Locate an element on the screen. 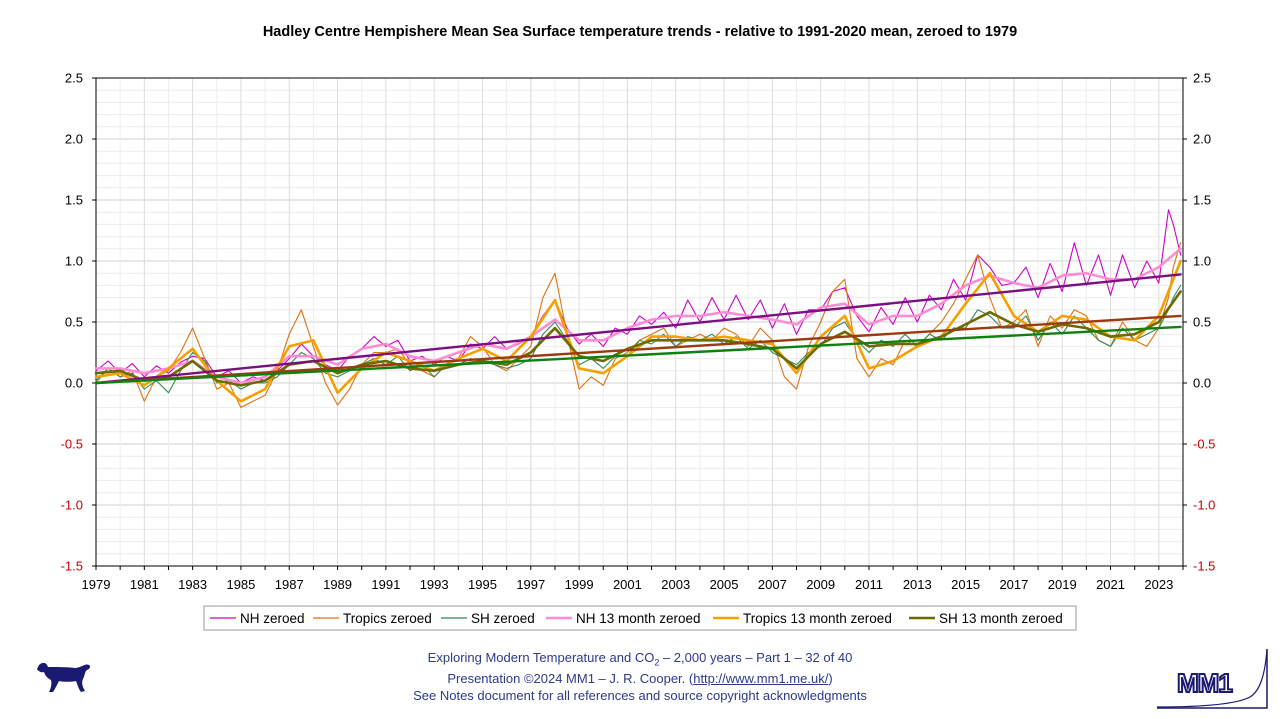 Image resolution: width=1280 pixels, height=719 pixels. legend-label: SH 13 month zeroed is located at coordinates (1001, 618).